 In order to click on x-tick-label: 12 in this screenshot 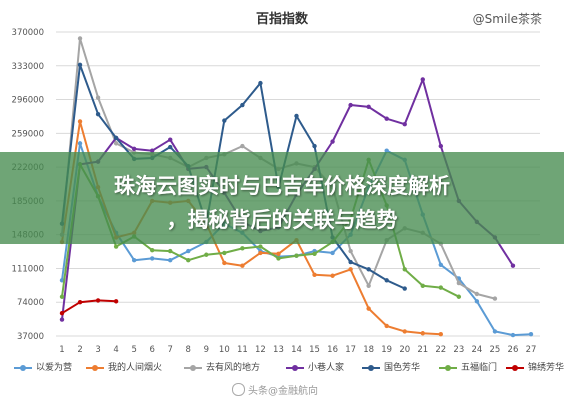, I will do `click(260, 350)`.